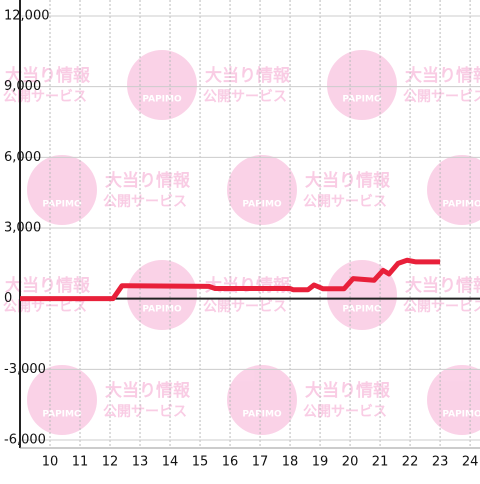 This screenshot has width=480, height=484. I want to click on y-tick-label: 3,000, so click(22, 228).